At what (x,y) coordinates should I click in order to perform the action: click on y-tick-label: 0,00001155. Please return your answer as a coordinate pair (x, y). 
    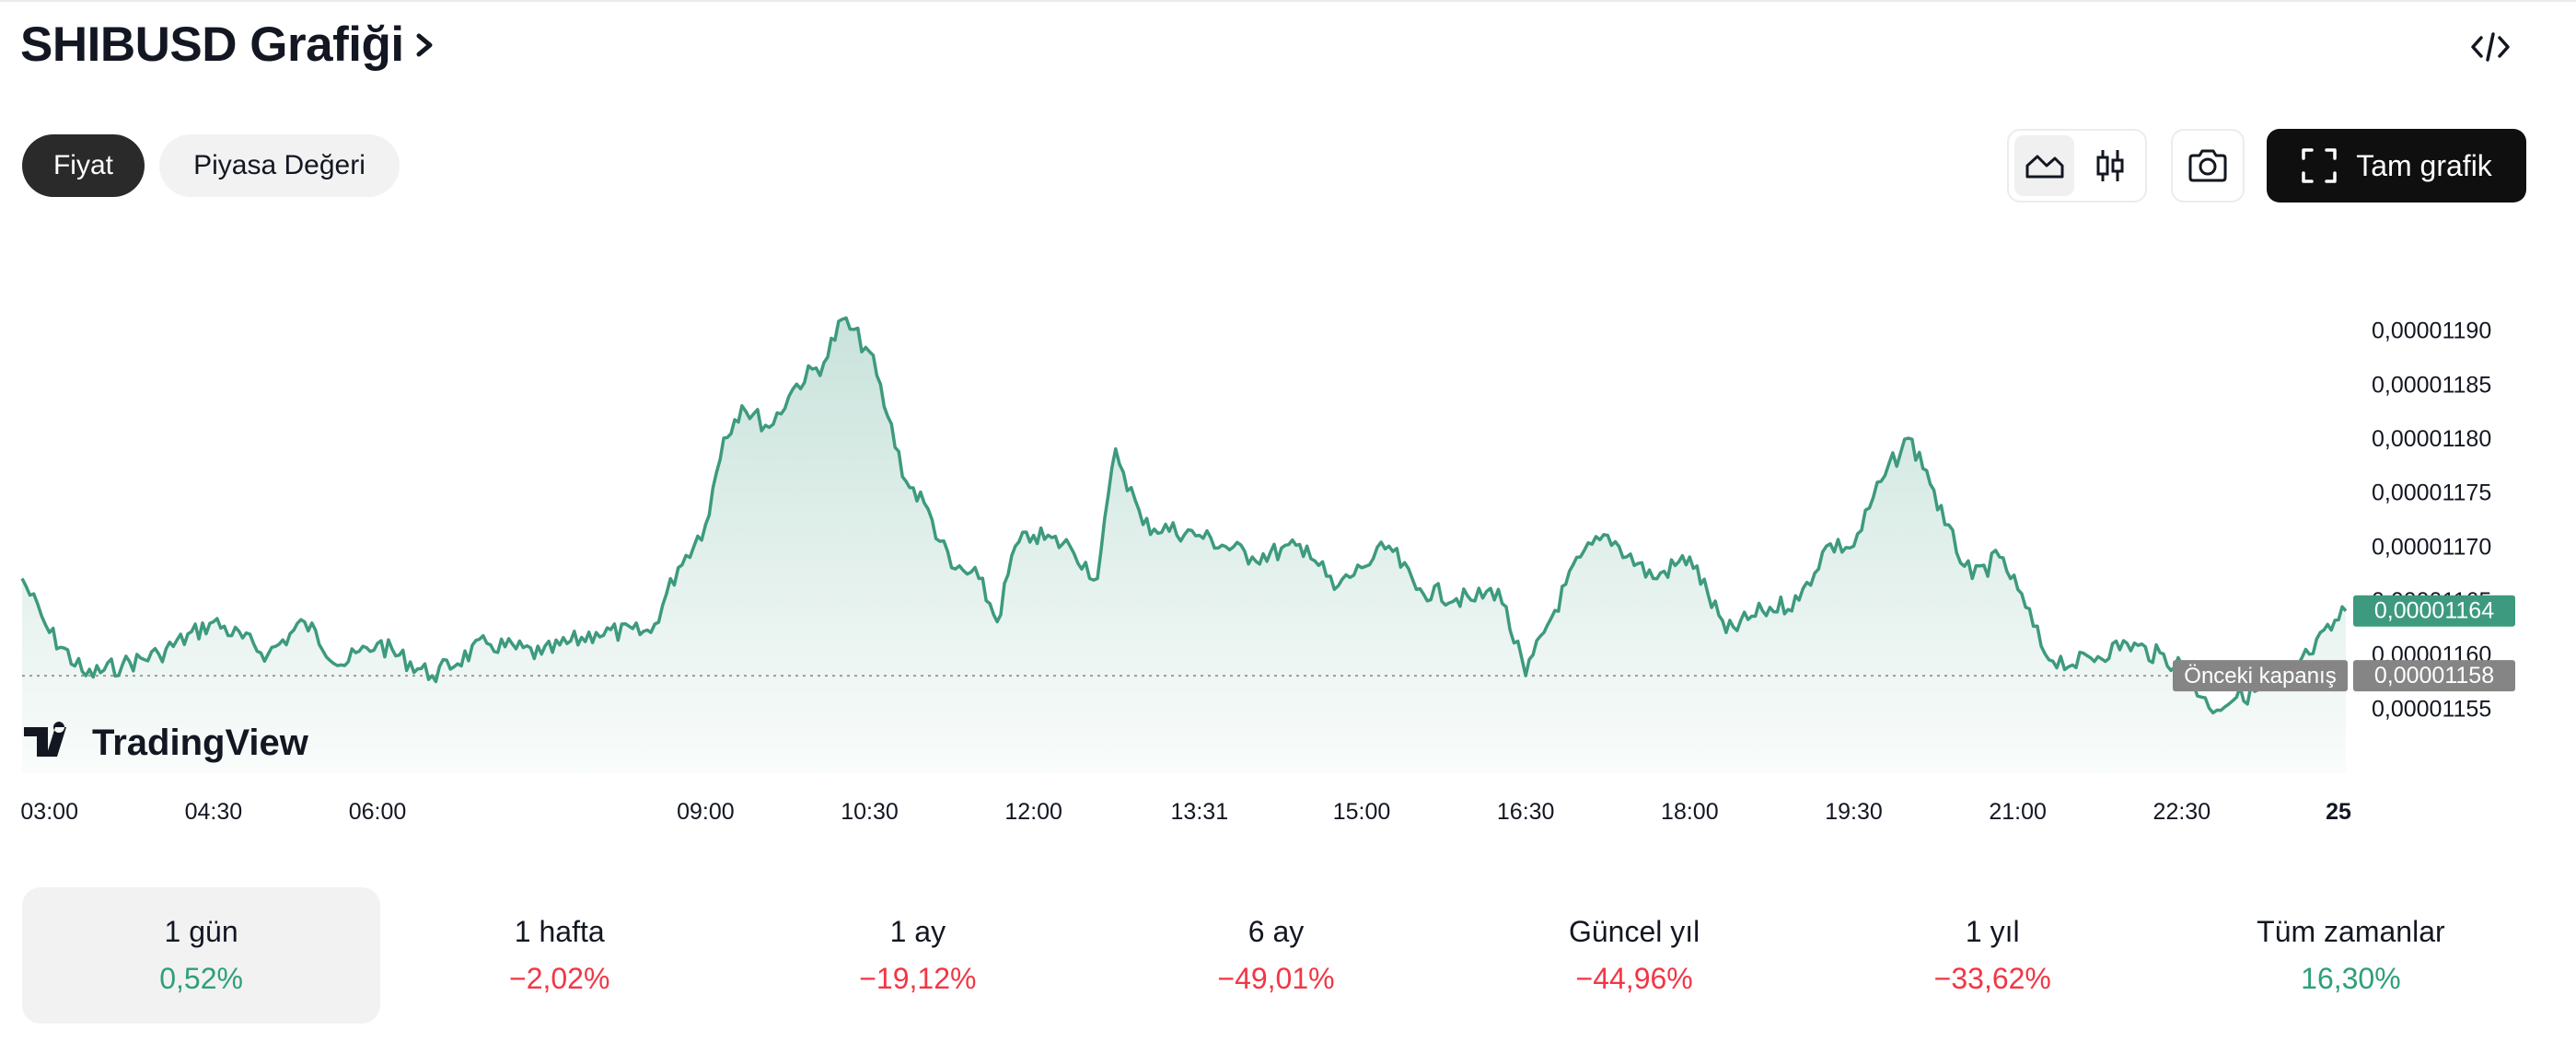
    Looking at the image, I should click on (2431, 709).